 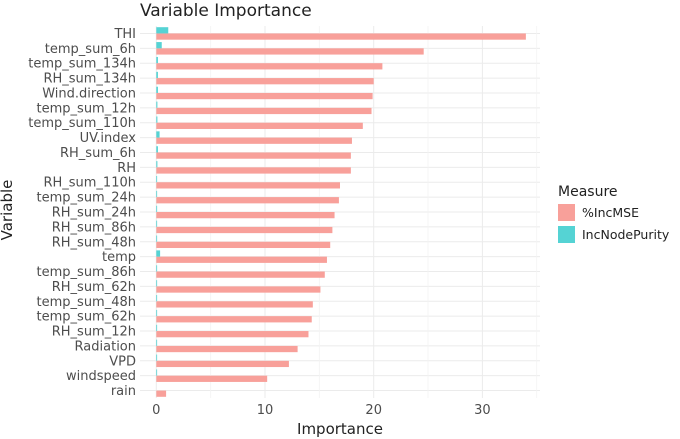 I want to click on y-tick-label: temp_sum_110h, so click(x=82, y=123).